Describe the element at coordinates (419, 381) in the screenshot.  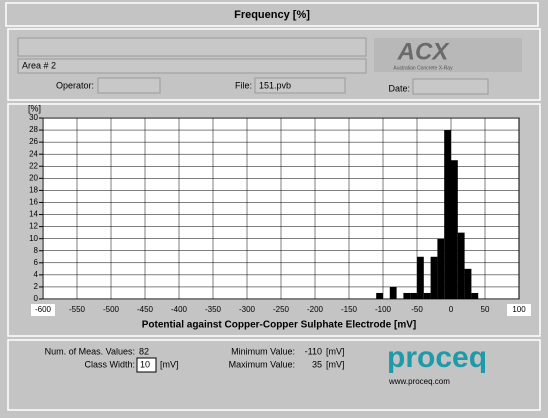
I see `url: www.proceq.com` at that location.